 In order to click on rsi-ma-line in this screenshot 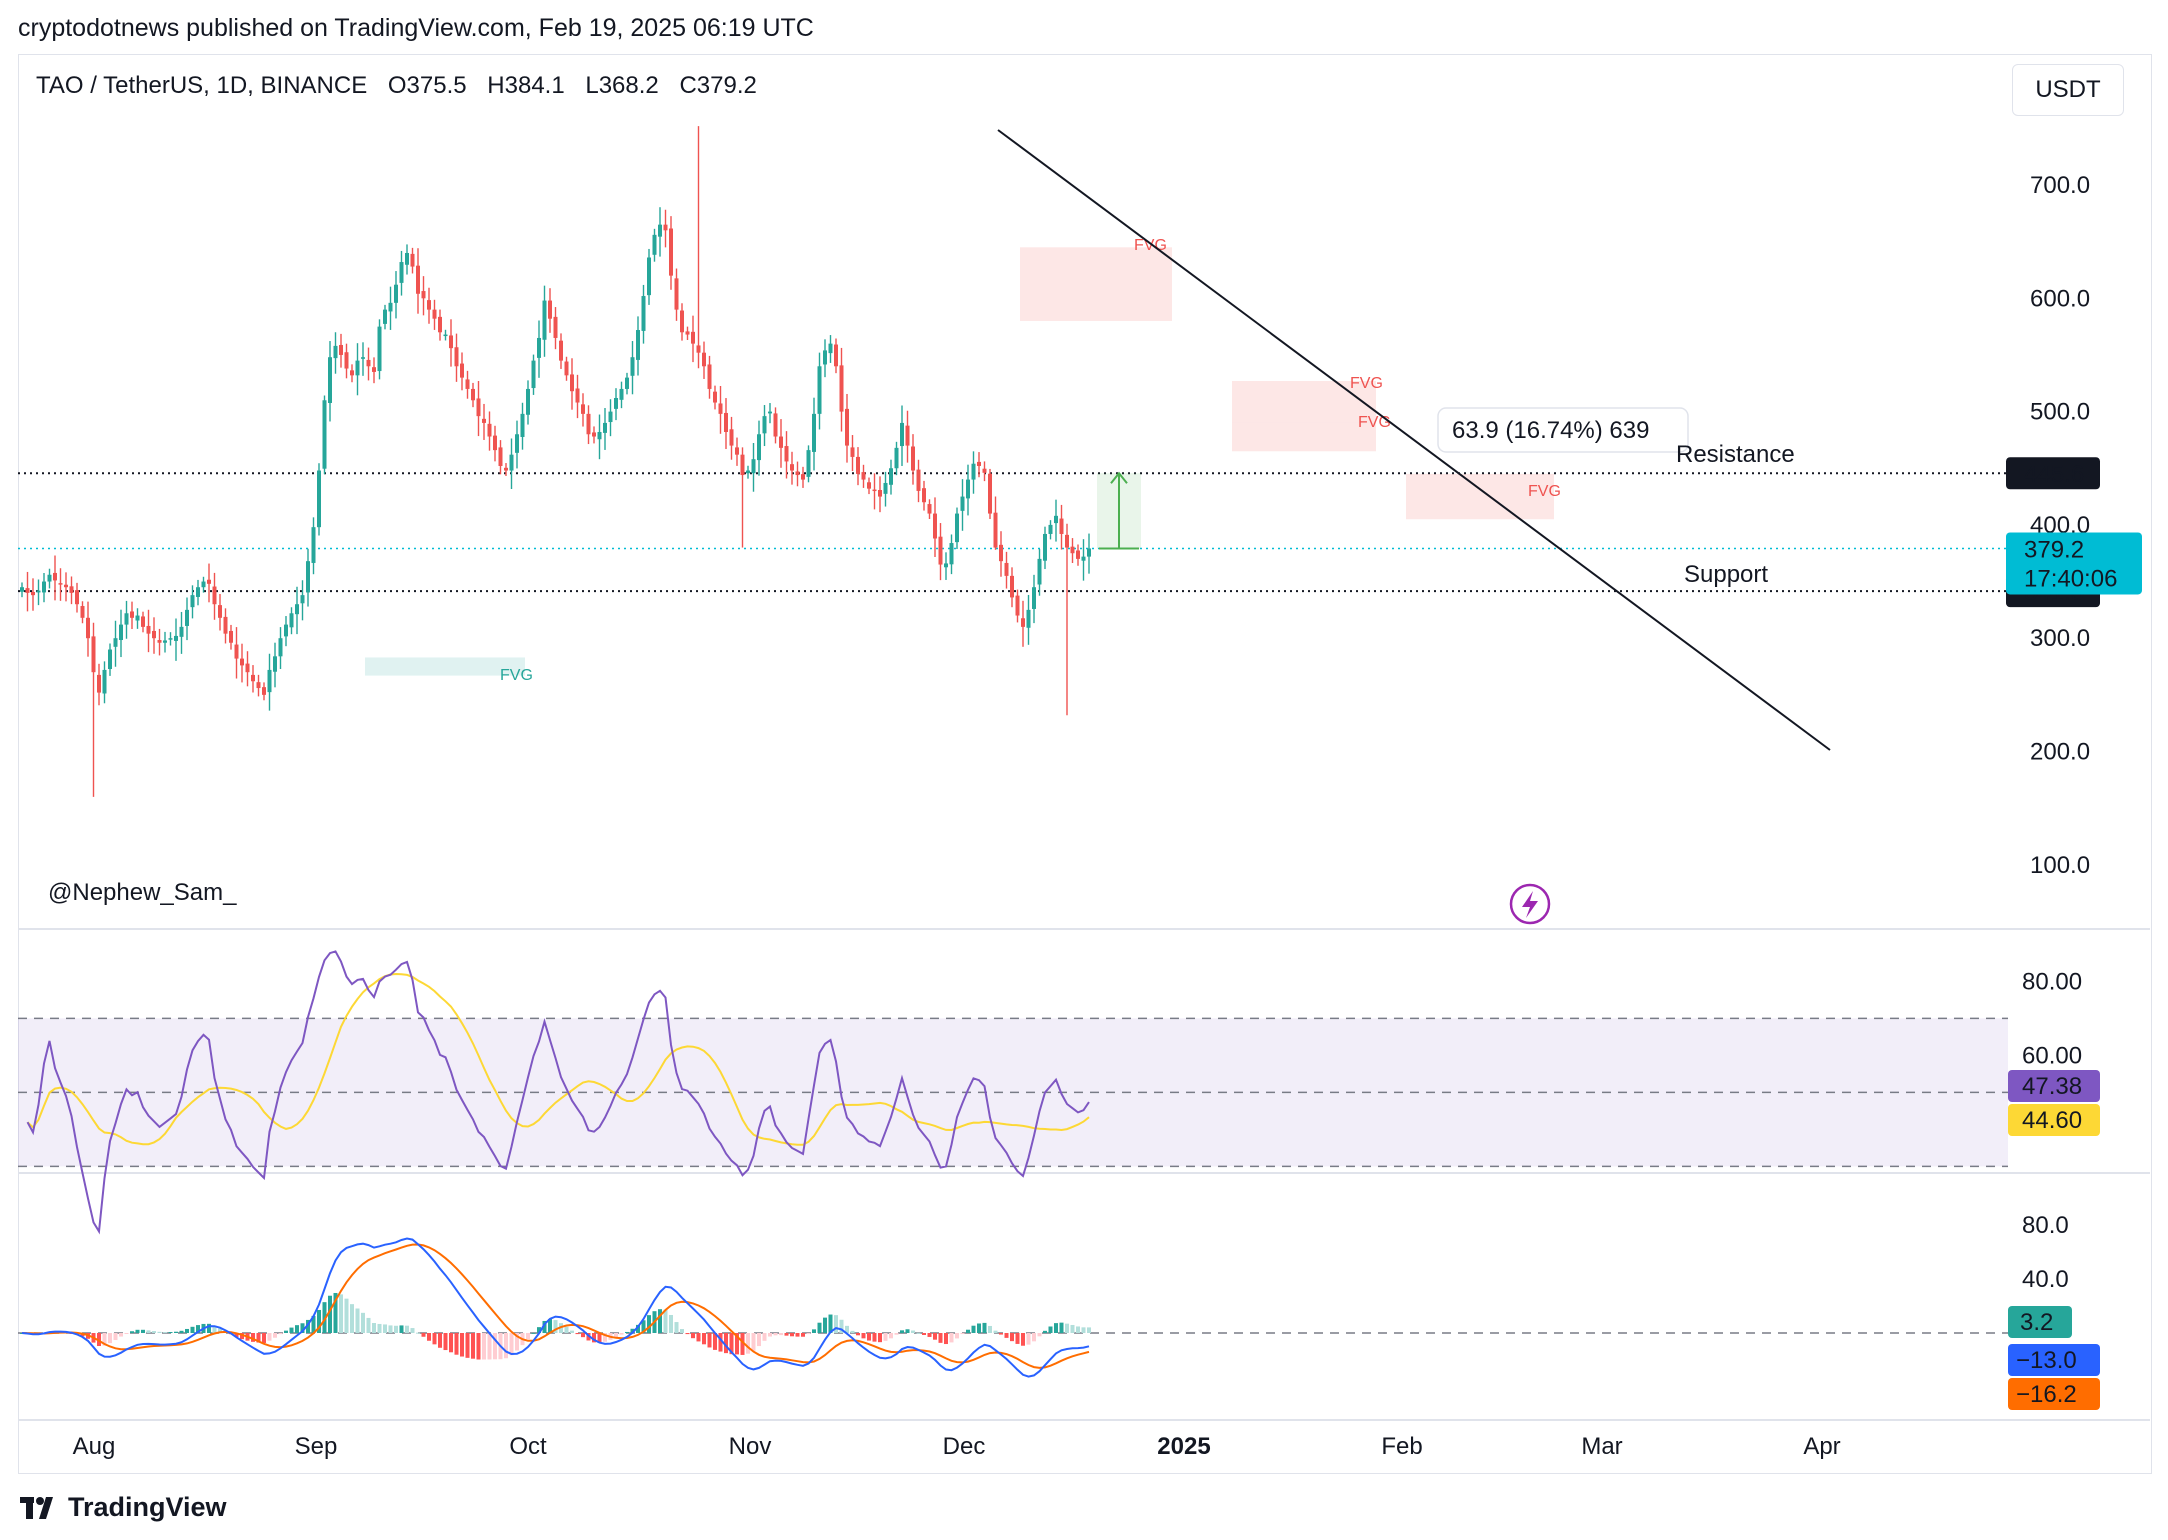, I will do `click(558, 1059)`.